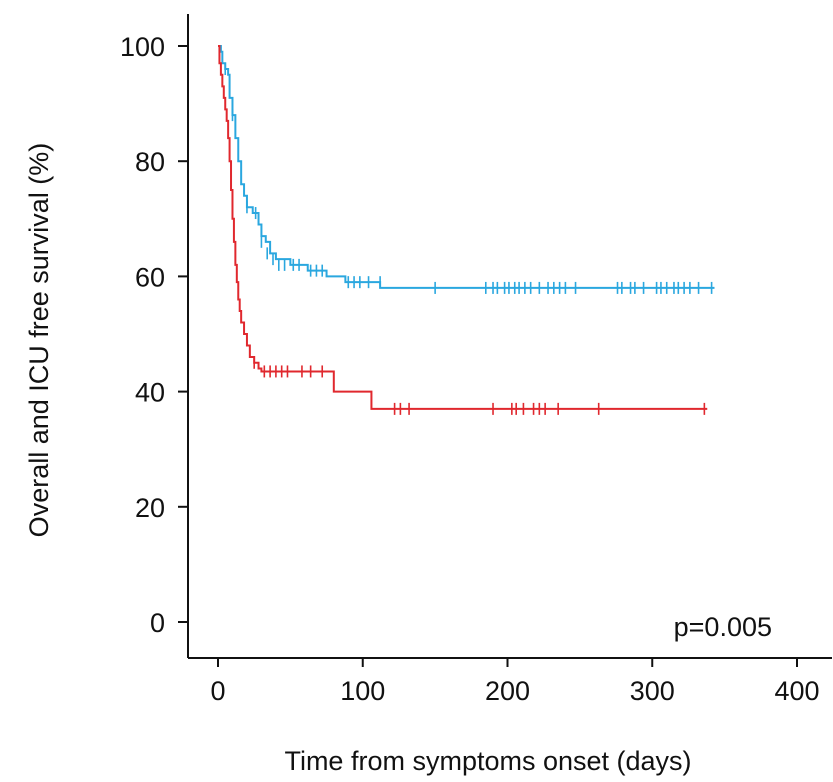 The width and height of the screenshot is (833, 782). I want to click on y-ticks: 0 20 40 60 80 100, so click(154, 335).